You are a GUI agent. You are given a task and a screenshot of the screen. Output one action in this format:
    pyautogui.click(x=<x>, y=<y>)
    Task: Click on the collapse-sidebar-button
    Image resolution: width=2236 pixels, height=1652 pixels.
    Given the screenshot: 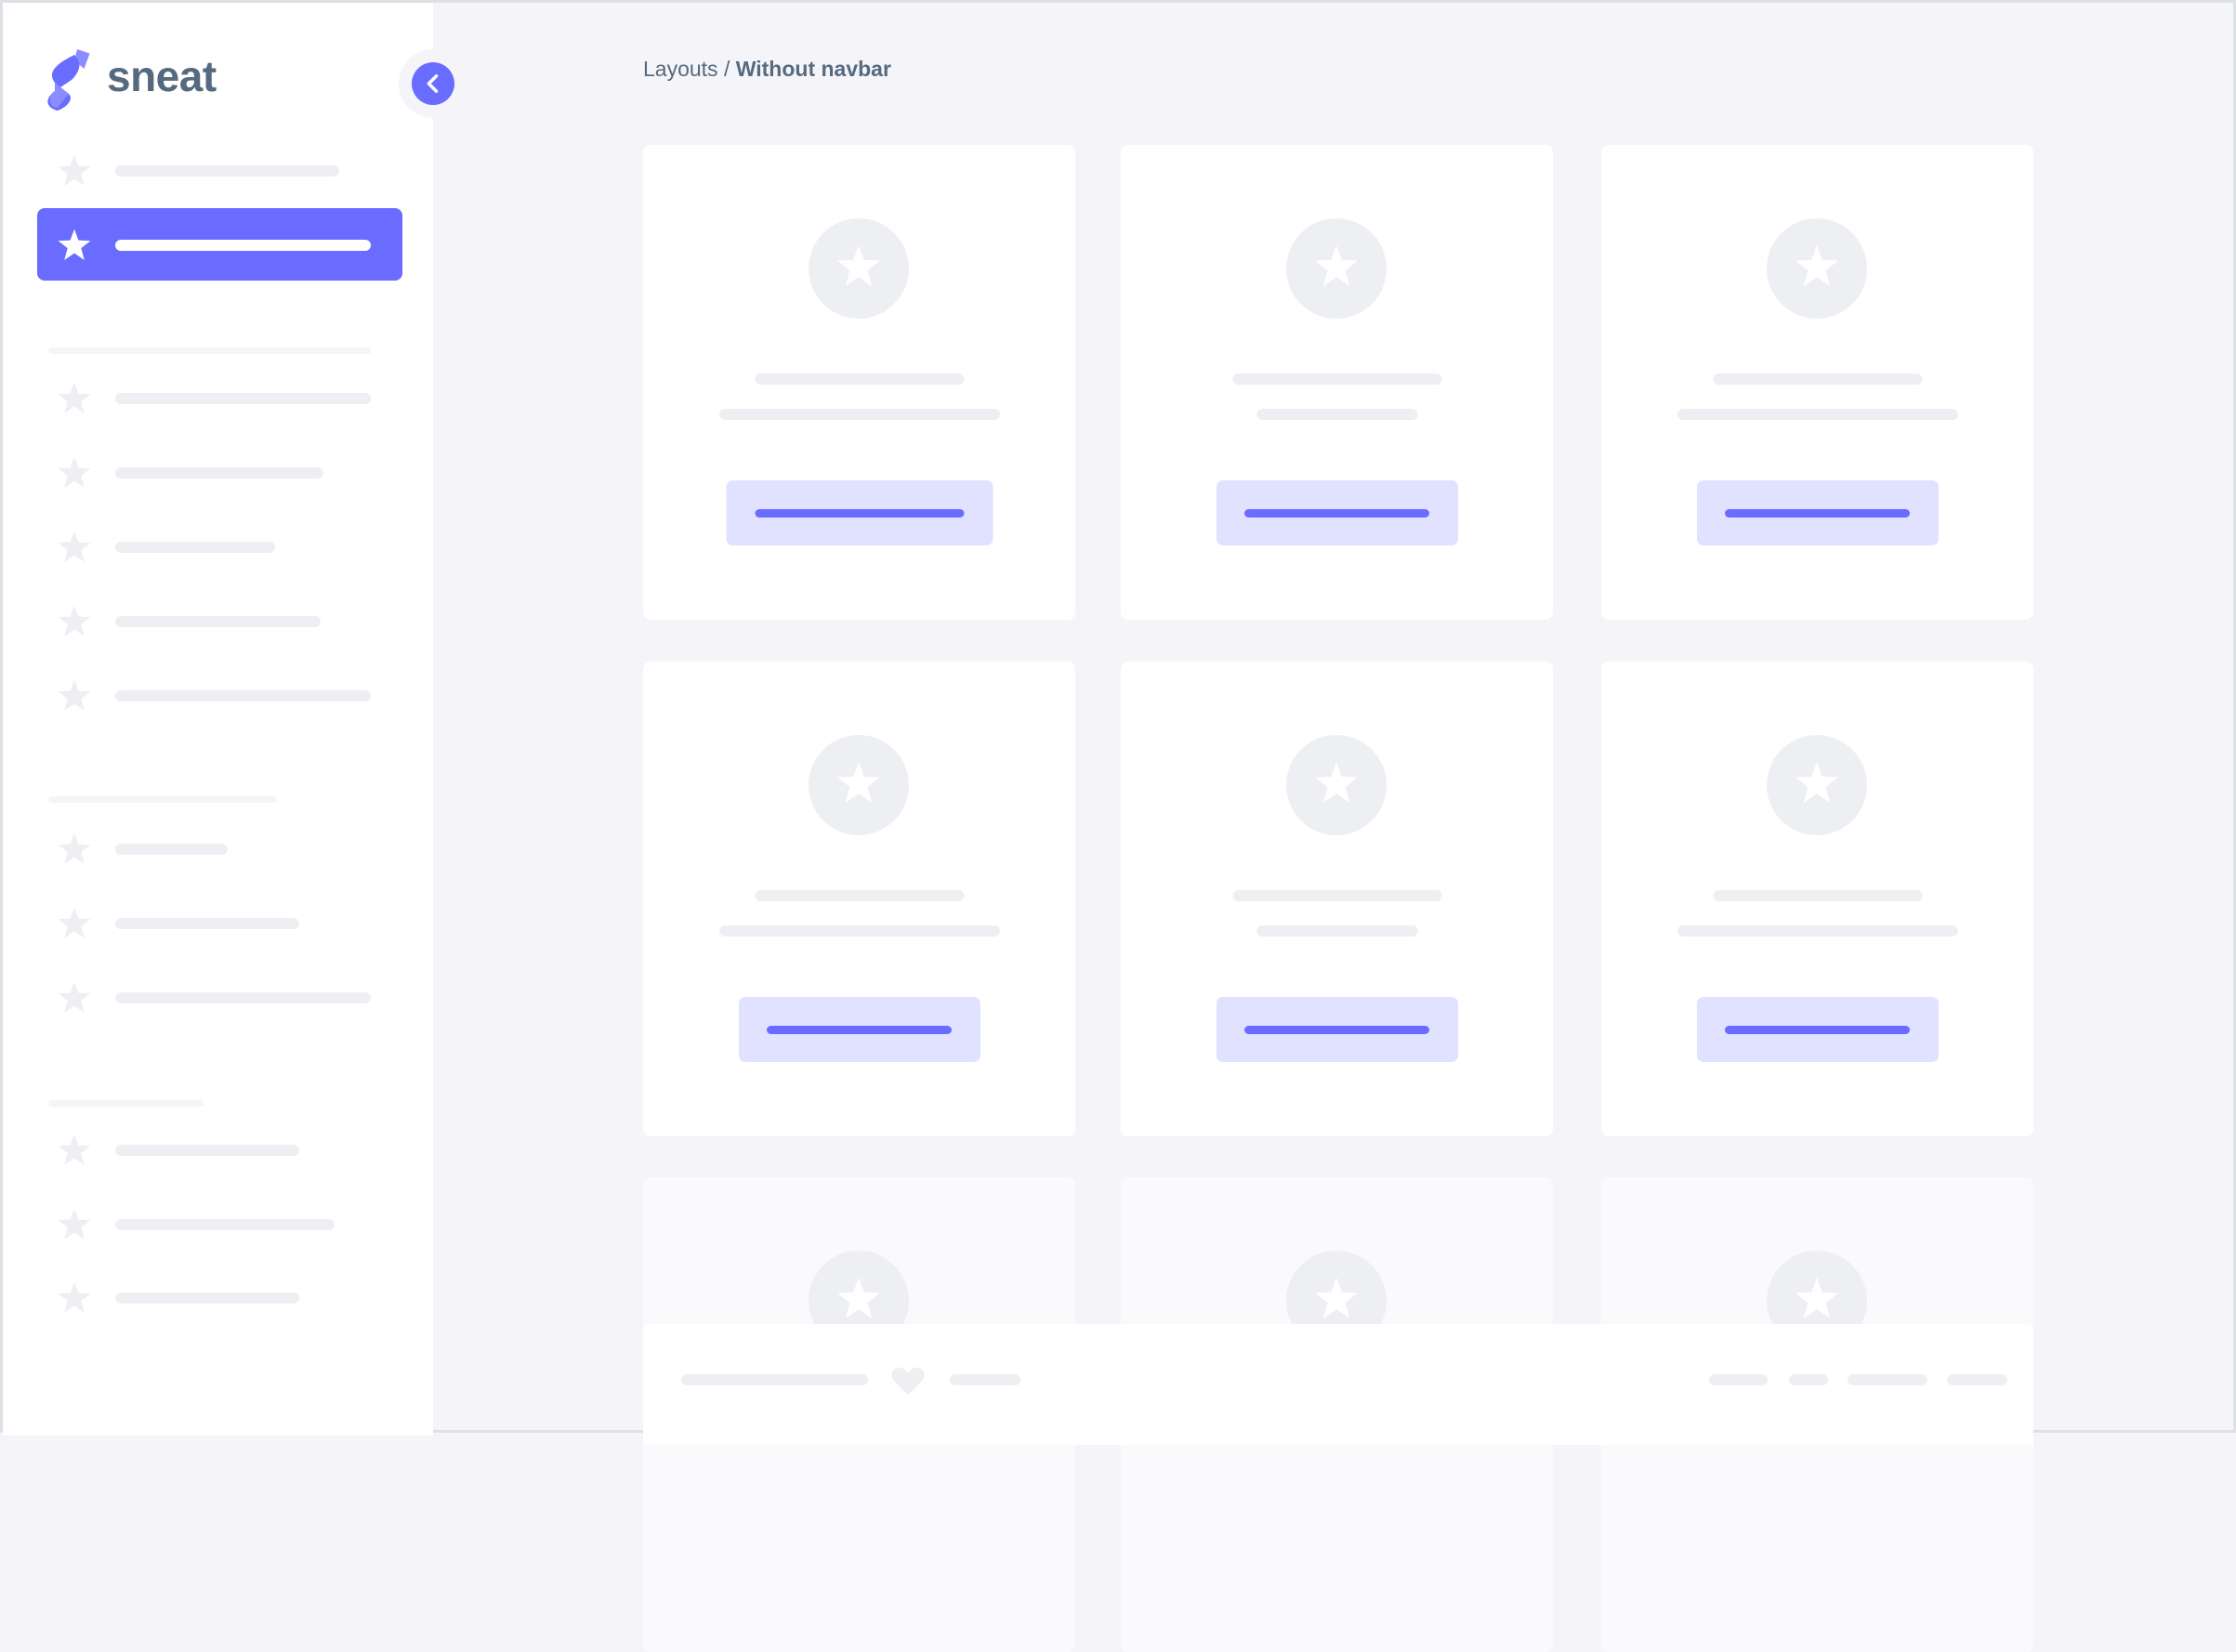 What is the action you would take?
    pyautogui.click(x=433, y=83)
    